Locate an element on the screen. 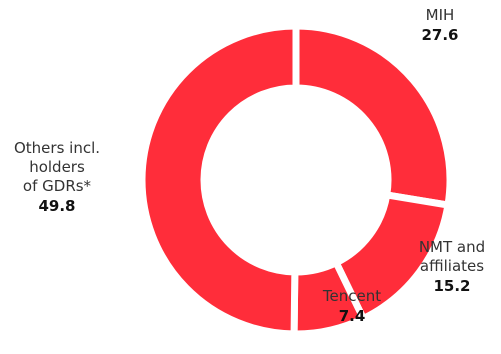  slice-name-line: of GDRs* is located at coordinates (57, 186).